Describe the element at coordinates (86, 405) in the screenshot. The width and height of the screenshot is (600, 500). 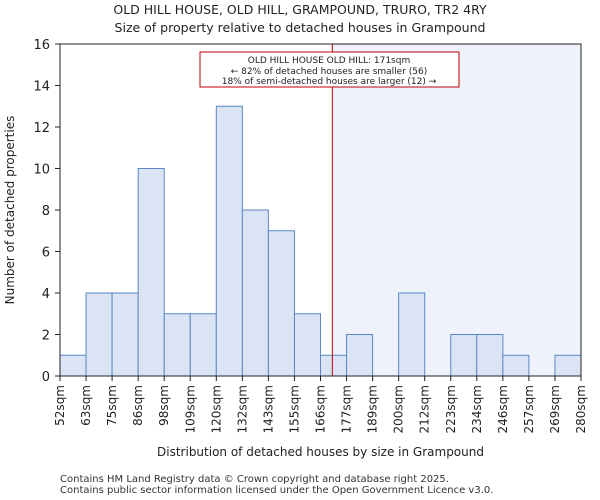
I see `x-tick-label: 63sqm` at that location.